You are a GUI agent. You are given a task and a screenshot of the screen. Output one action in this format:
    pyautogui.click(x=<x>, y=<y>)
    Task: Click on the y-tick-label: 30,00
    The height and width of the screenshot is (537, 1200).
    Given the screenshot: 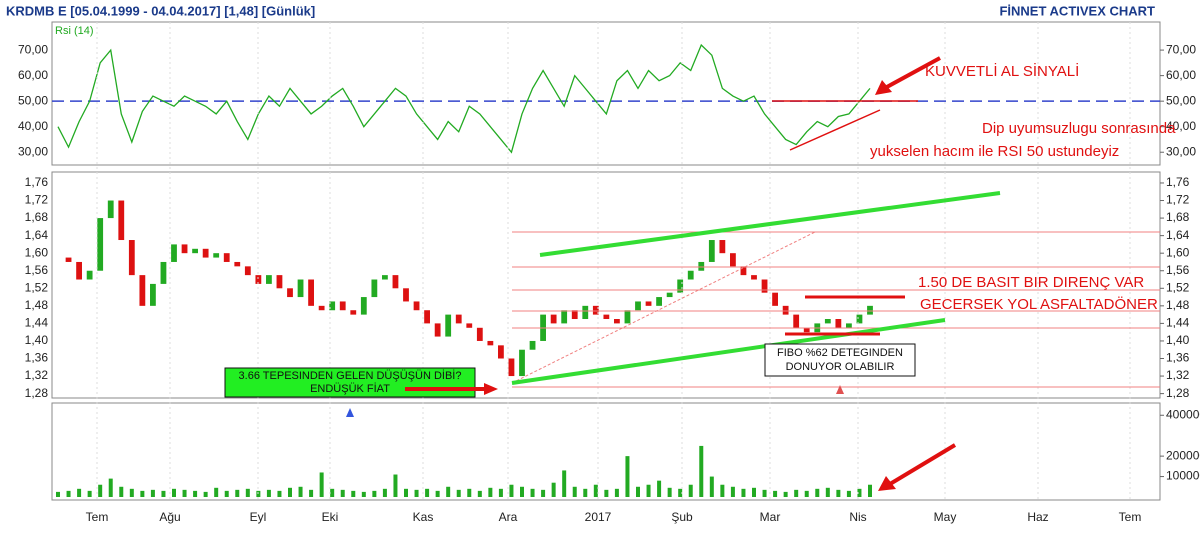 What is the action you would take?
    pyautogui.click(x=33, y=151)
    